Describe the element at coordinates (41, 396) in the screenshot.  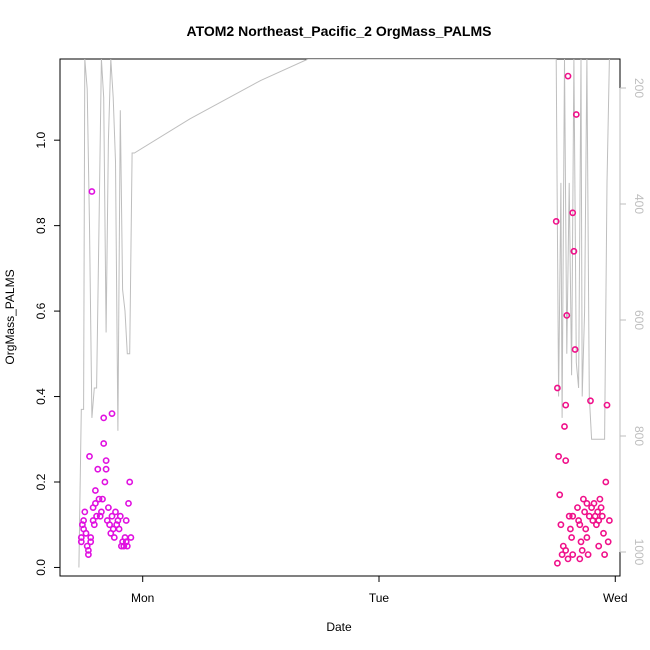
I see `y-tick-label: 0.4` at that location.